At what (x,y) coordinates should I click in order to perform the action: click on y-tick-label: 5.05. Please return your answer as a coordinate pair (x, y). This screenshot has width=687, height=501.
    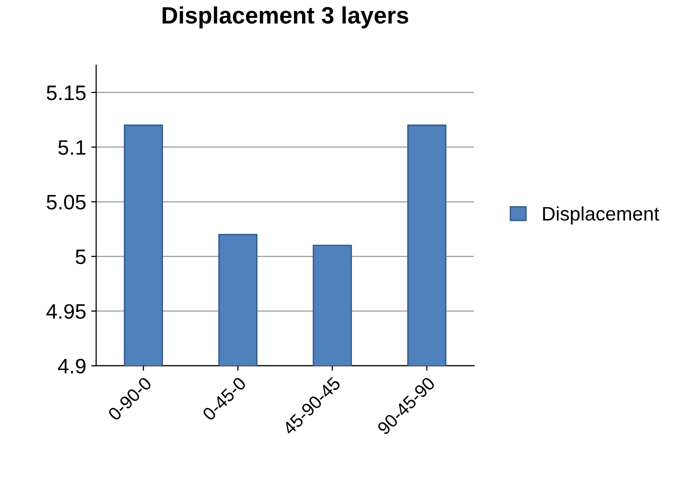
    Looking at the image, I should click on (66, 202).